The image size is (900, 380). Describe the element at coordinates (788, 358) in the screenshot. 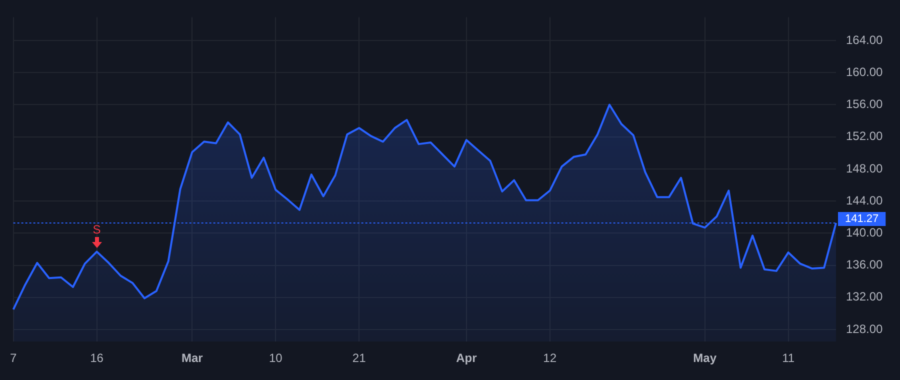

I see `x-tick-label: 11` at that location.